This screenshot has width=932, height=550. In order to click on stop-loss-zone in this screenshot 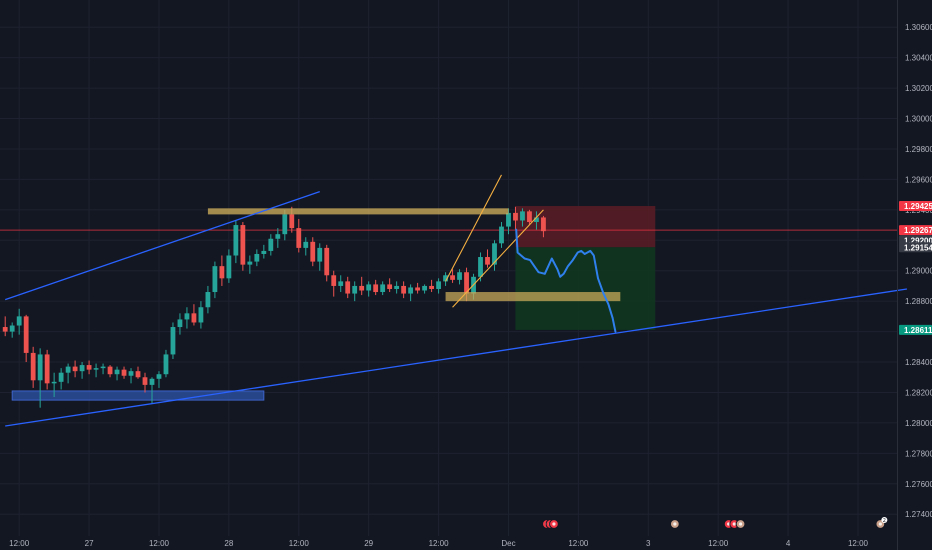, I will do `click(585, 227)`.